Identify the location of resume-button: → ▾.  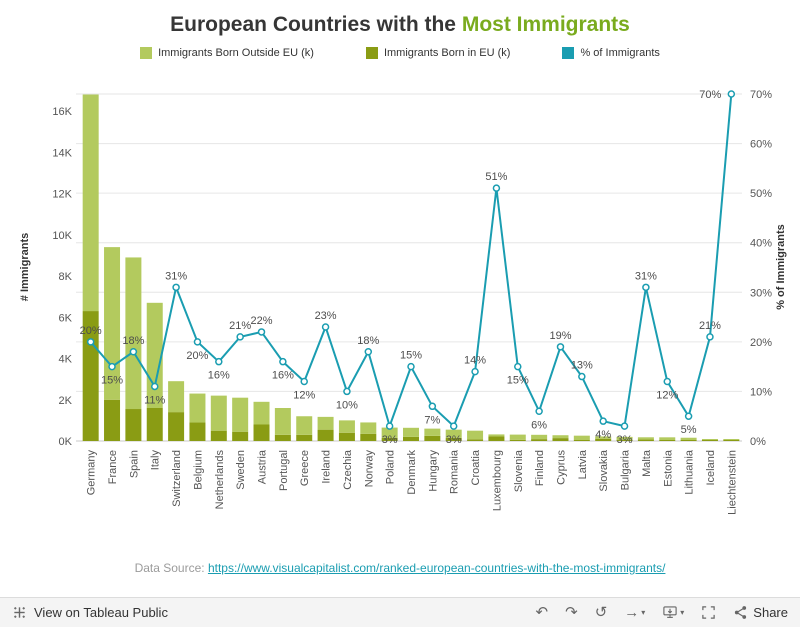
(634, 612).